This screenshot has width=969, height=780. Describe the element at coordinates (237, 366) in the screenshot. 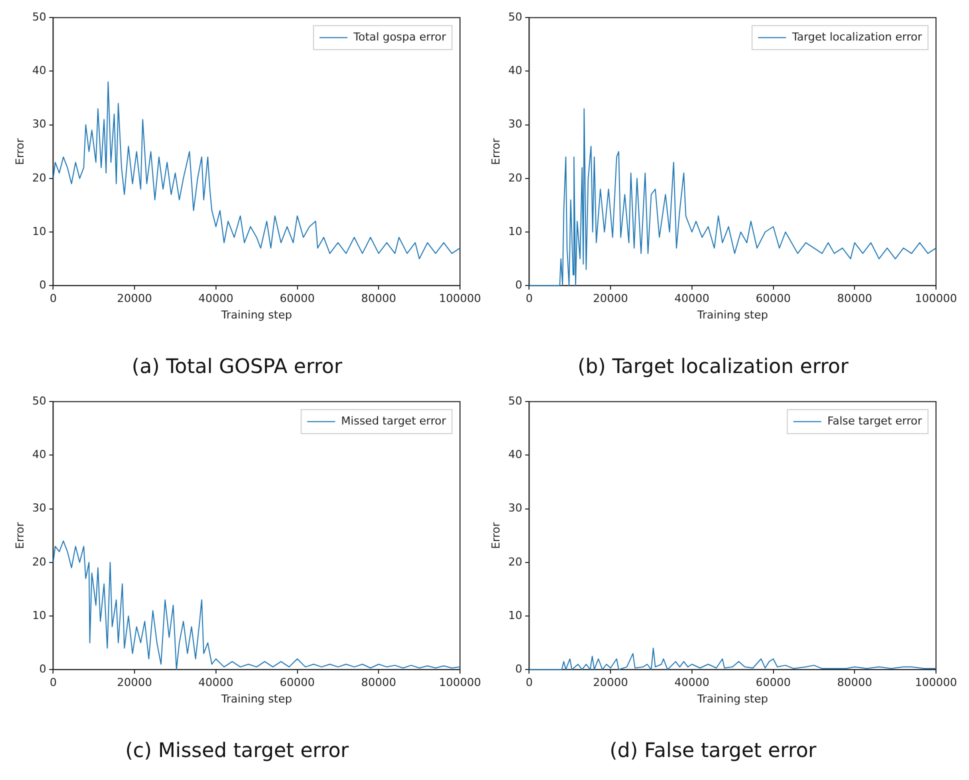

I see `text: (a) Total GOSPA error` at that location.